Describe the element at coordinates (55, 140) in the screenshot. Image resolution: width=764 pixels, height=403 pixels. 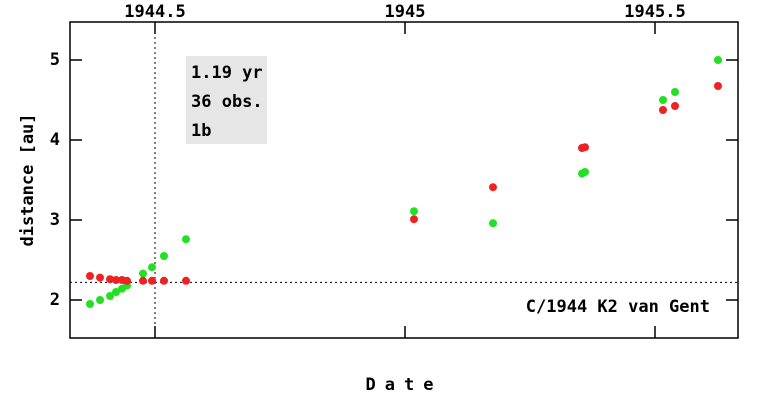
I see `y-tick-label: 4` at that location.